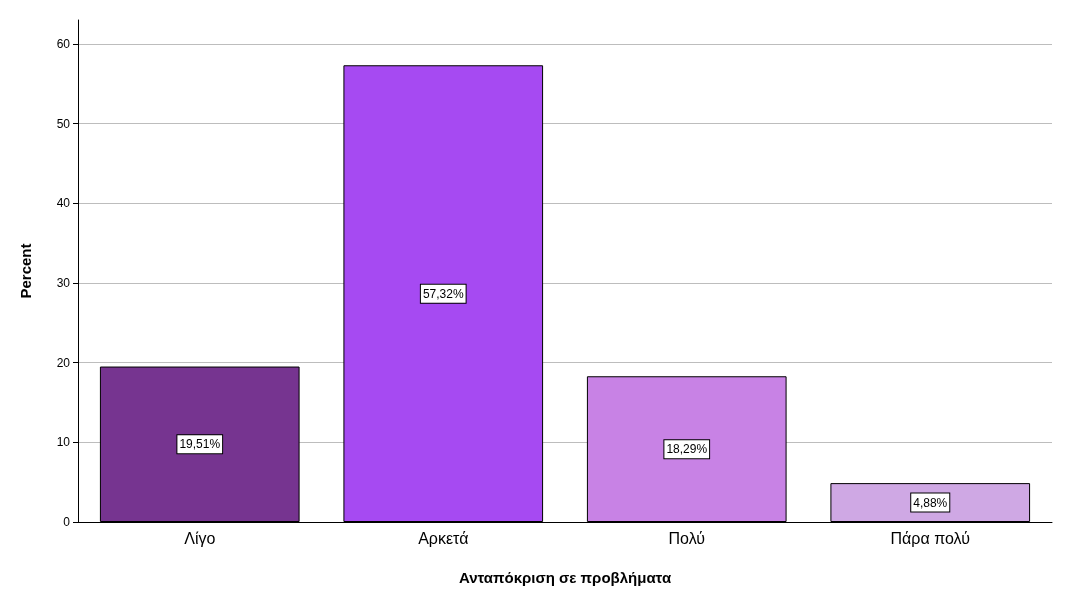 The width and height of the screenshot is (1075, 602). Describe the element at coordinates (63, 362) in the screenshot. I see `y-tick-label: 20` at that location.